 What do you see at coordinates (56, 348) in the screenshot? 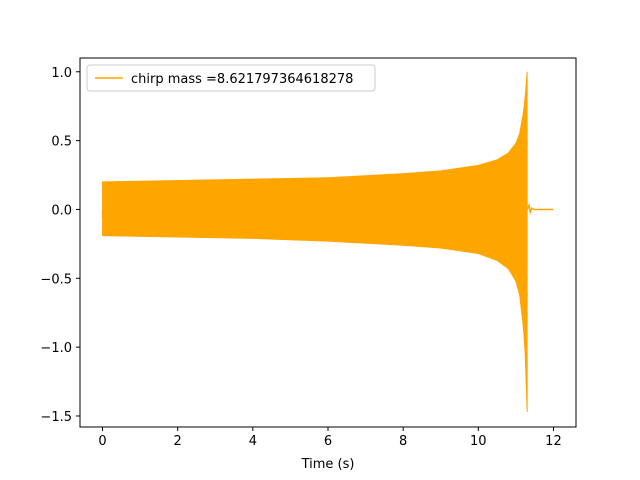
I see `y-tick-label: −1.0` at bounding box center [56, 348].